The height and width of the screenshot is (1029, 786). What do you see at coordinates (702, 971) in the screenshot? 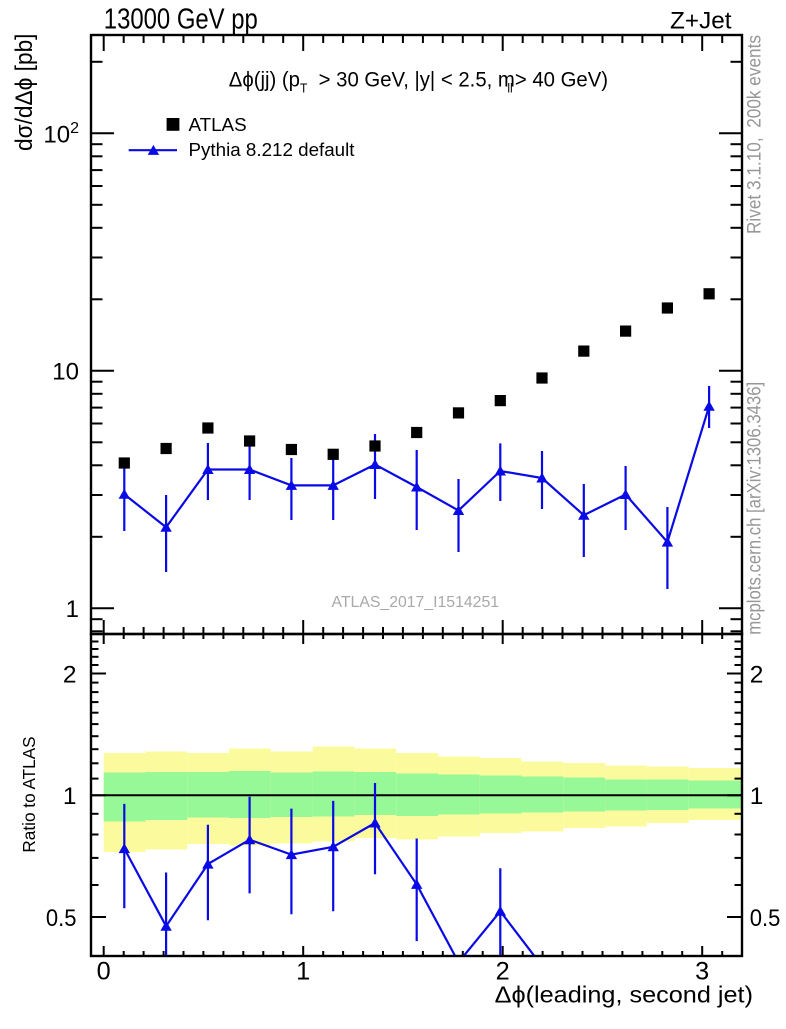
I see `svg-text: 3` at bounding box center [702, 971].